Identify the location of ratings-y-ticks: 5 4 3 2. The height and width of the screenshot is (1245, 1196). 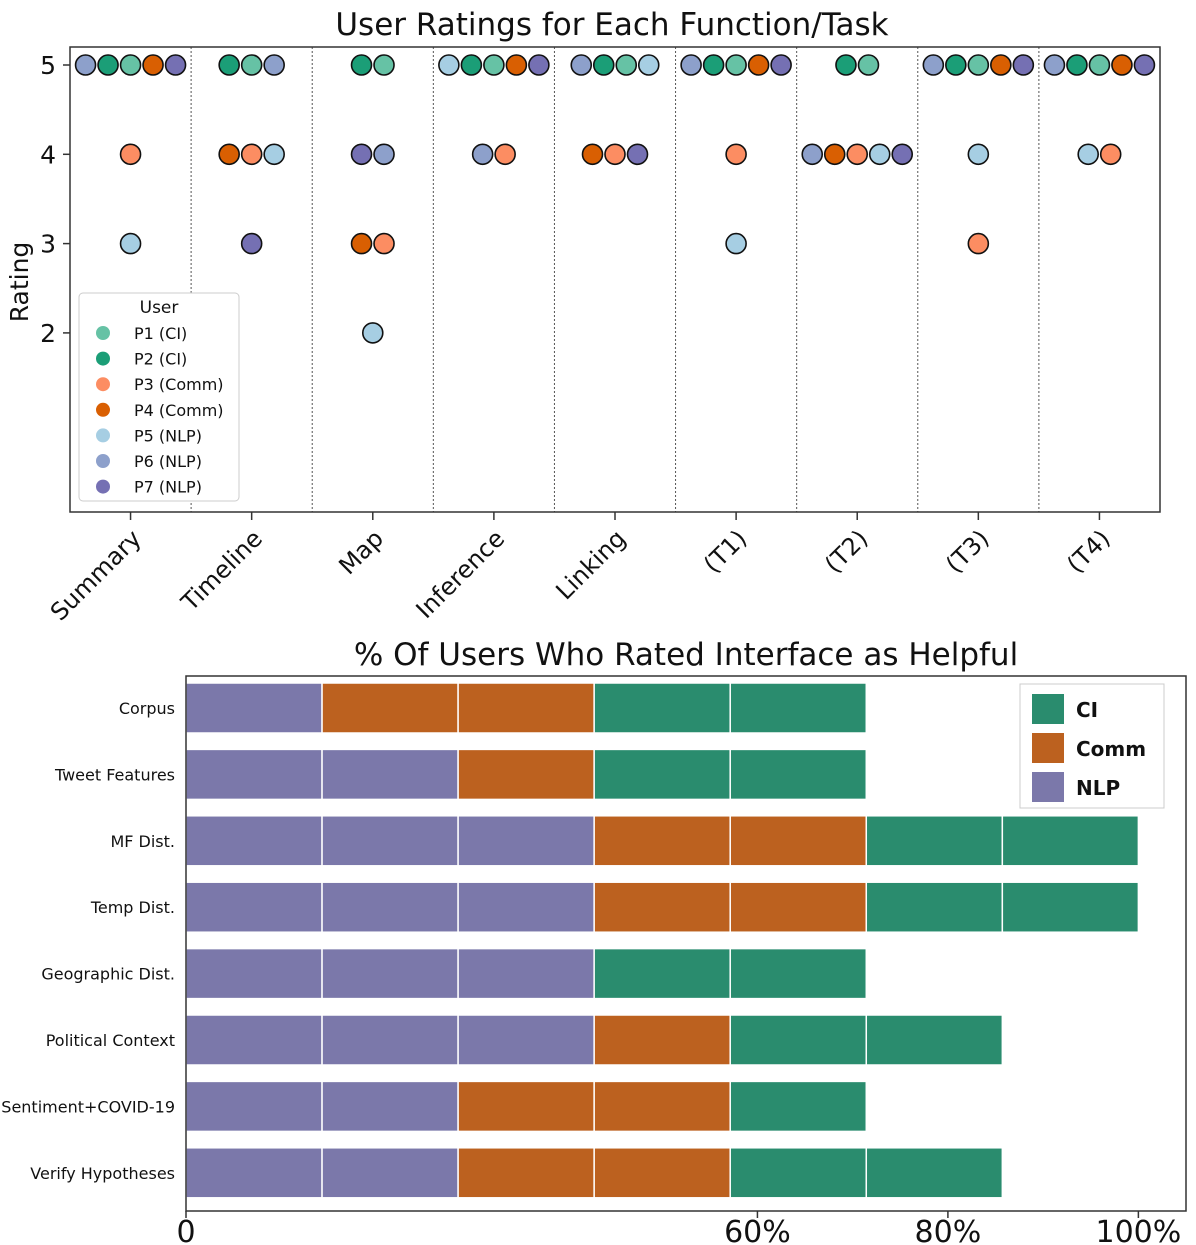
(55, 199).